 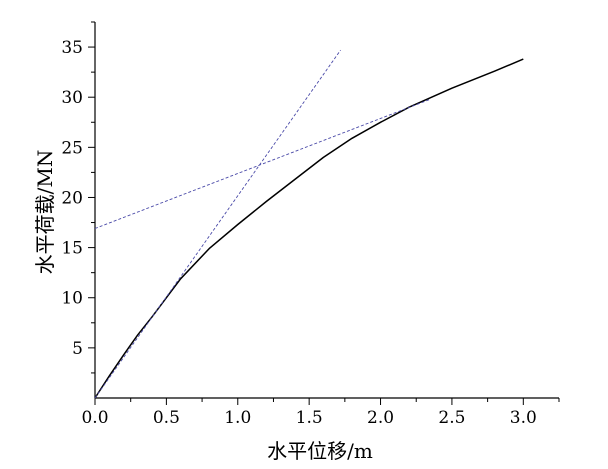 What do you see at coordinates (237, 418) in the screenshot?
I see `x-tick-label: 1.0` at bounding box center [237, 418].